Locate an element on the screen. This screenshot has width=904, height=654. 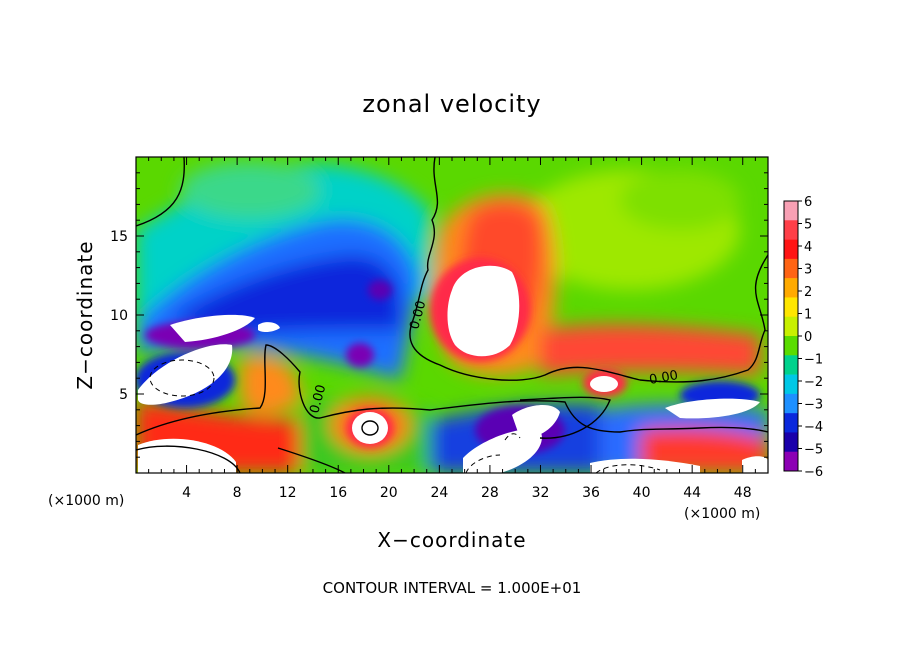
colorbar-tick-label: −3 is located at coordinates (813, 405).